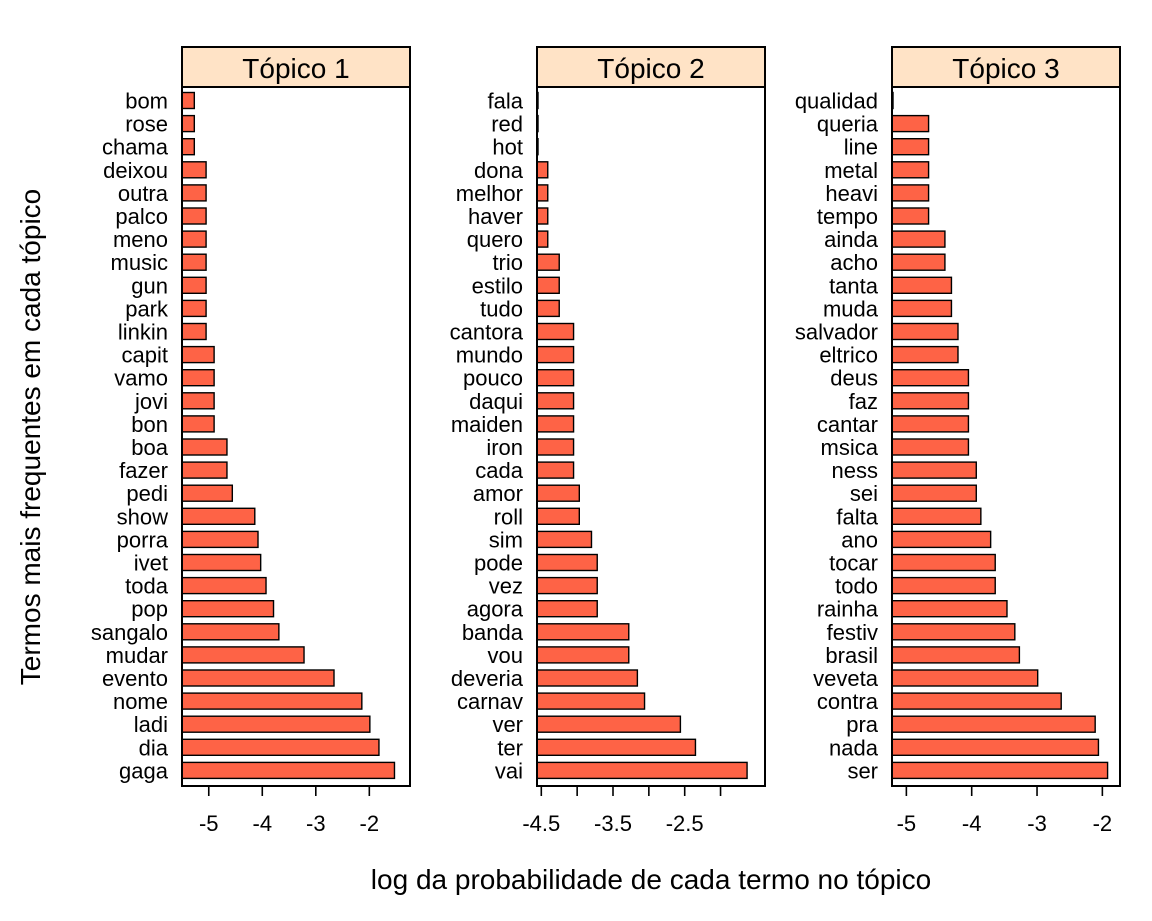 The width and height of the screenshot is (1152, 921). What do you see at coordinates (854, 285) in the screenshot?
I see `term-label: tanta` at bounding box center [854, 285].